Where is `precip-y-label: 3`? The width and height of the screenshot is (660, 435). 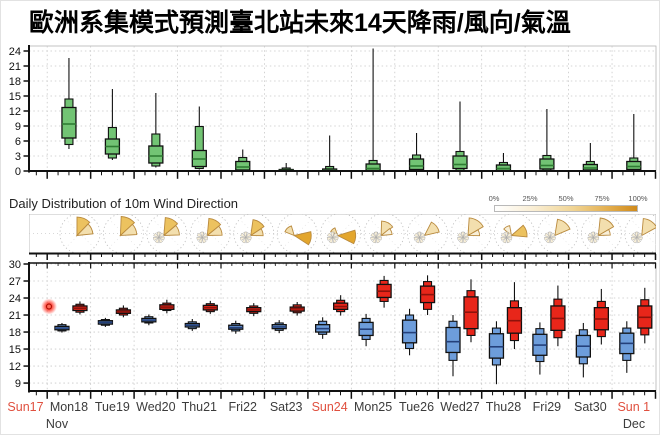
precip-y-label: 3 is located at coordinates (18, 157).